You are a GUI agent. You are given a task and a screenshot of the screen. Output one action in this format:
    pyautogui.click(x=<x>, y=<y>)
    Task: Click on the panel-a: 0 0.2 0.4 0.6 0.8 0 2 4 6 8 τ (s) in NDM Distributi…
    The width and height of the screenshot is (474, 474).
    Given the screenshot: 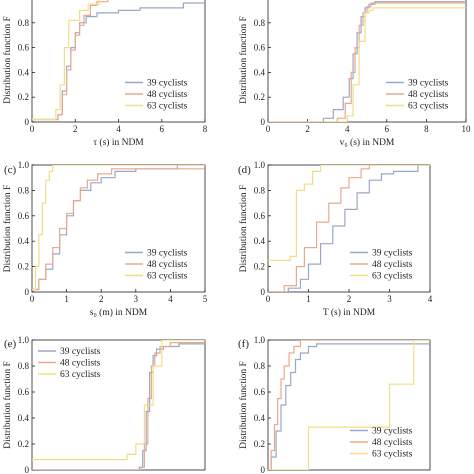 What is the action you would take?
    pyautogui.click(x=105, y=74)
    